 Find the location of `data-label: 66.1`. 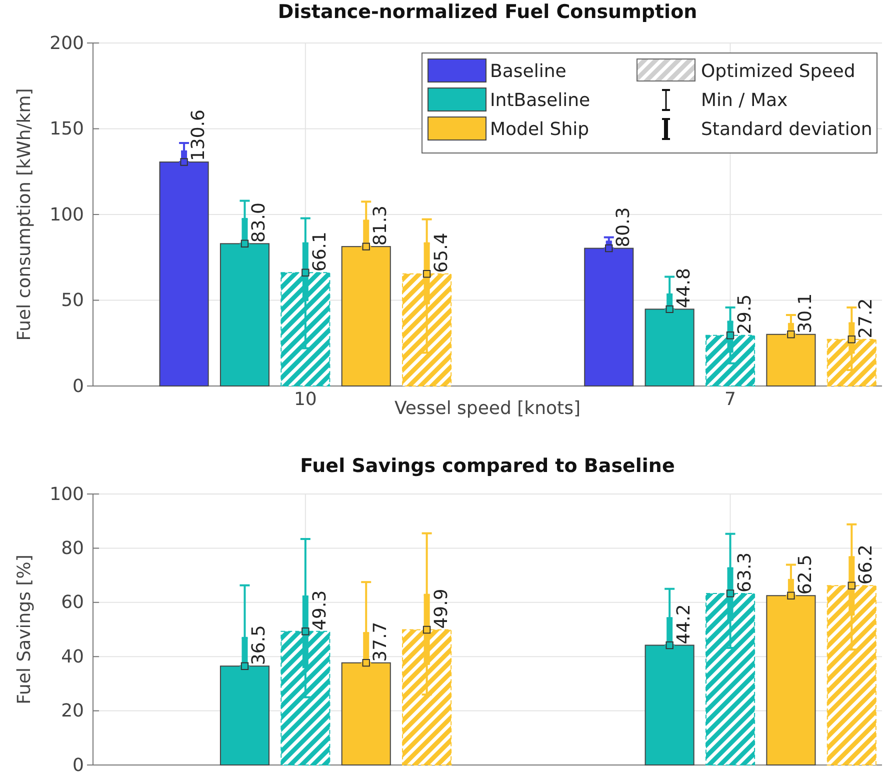

data-label: 66.1 is located at coordinates (319, 252).